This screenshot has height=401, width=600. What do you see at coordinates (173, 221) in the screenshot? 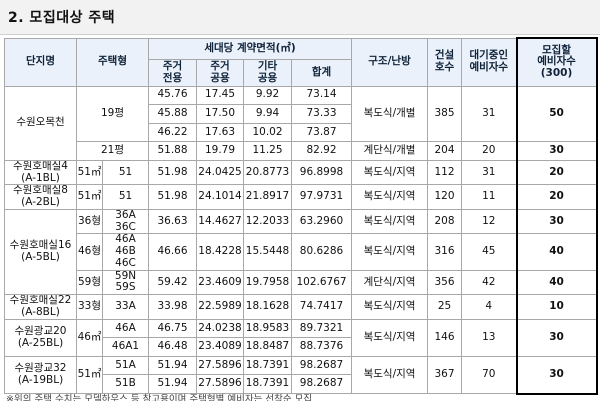
I see `cell-exclusive: 36.63` at bounding box center [173, 221].